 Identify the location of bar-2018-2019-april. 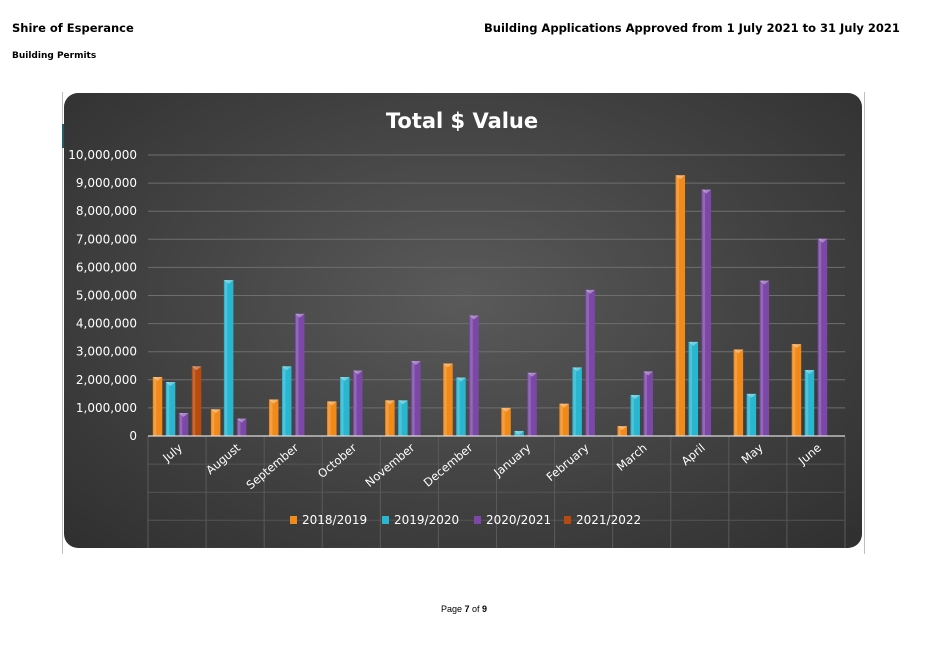
(680, 305).